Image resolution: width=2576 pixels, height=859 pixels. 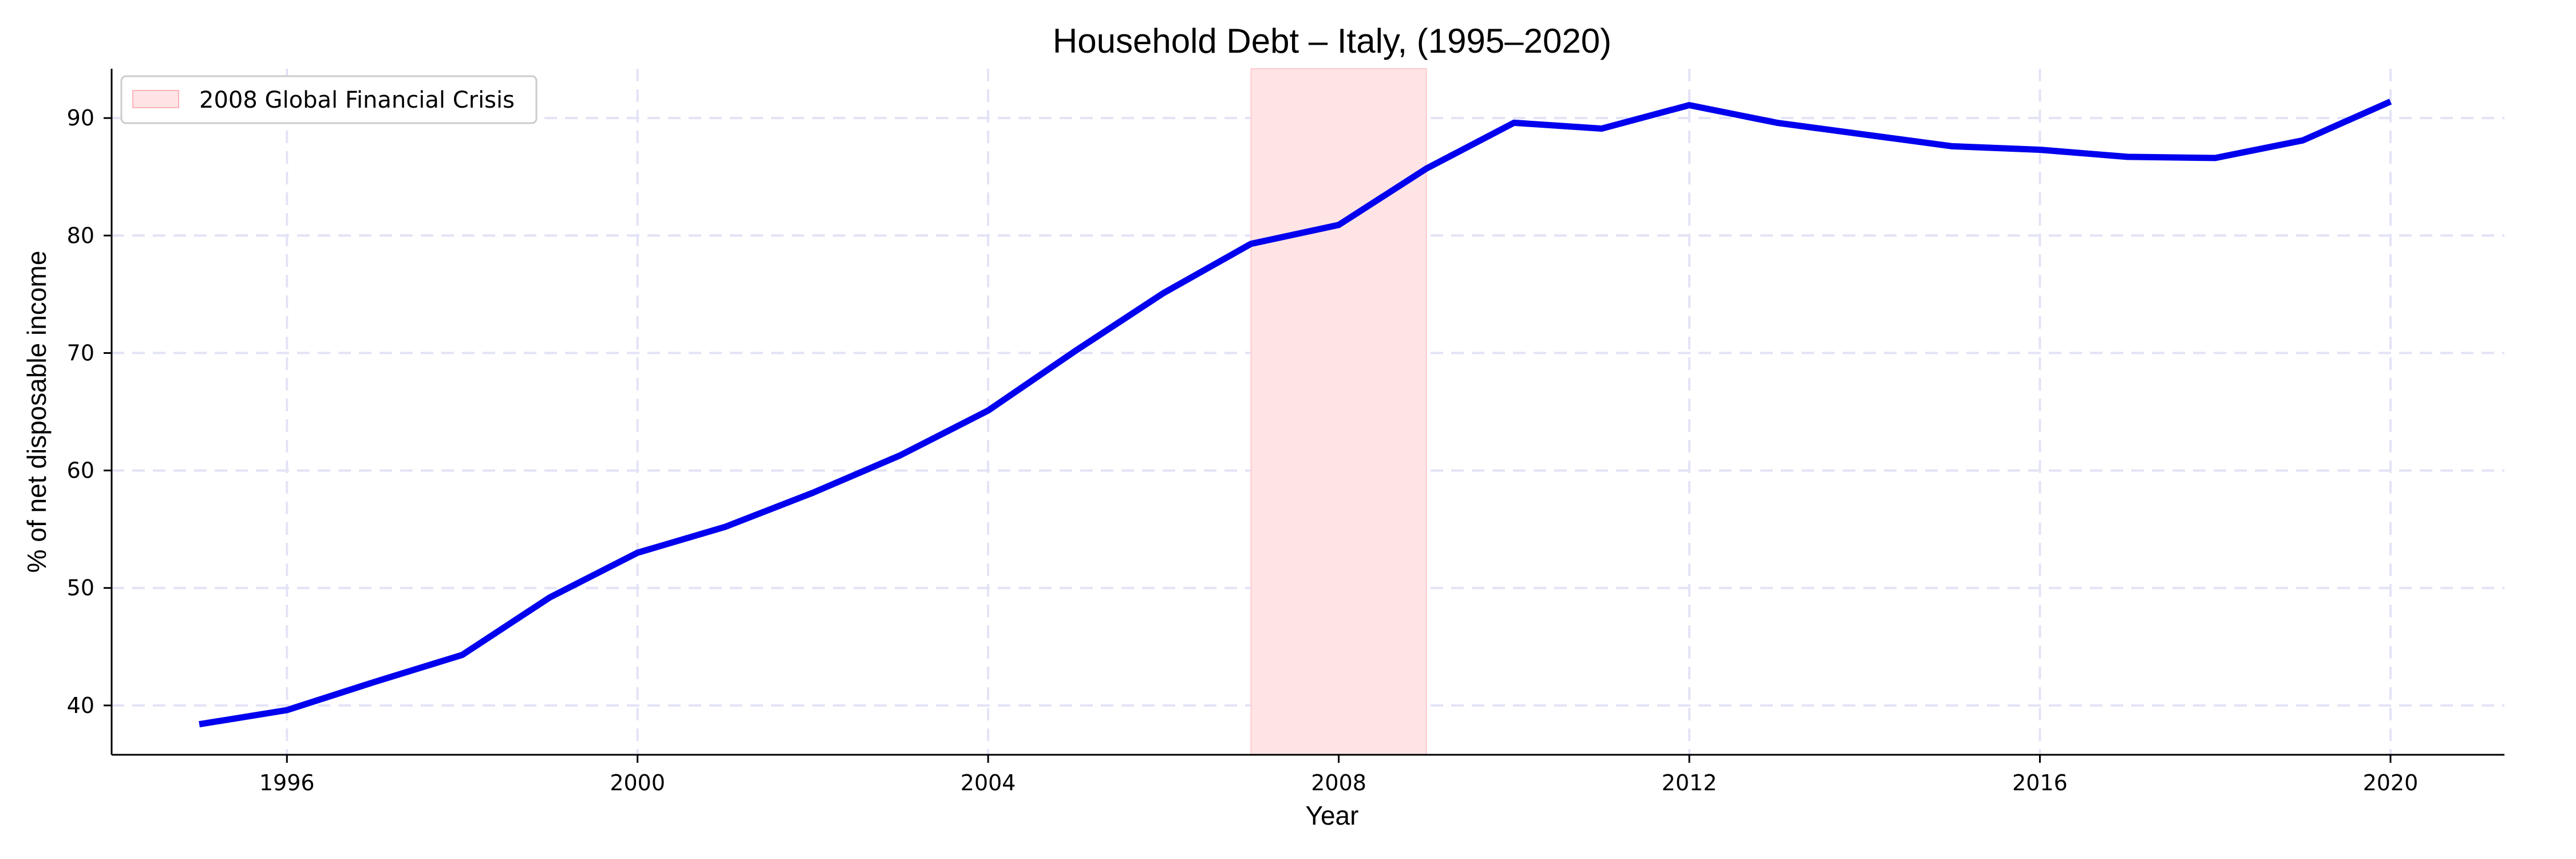 I want to click on x-axis-label: Year, so click(x=1332, y=815).